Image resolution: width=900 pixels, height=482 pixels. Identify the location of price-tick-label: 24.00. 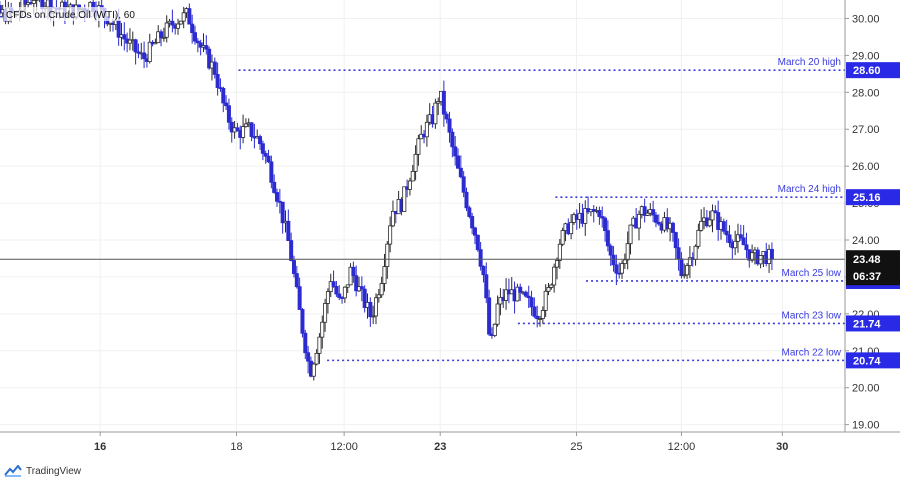
(866, 241).